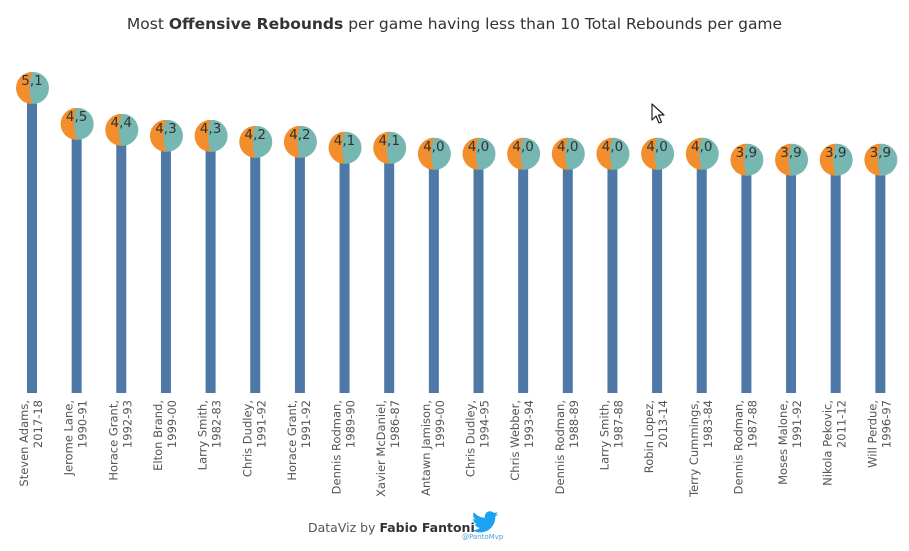 The width and height of the screenshot is (909, 551). Describe the element at coordinates (31, 81) in the screenshot. I see `value-label: 5,1` at that location.